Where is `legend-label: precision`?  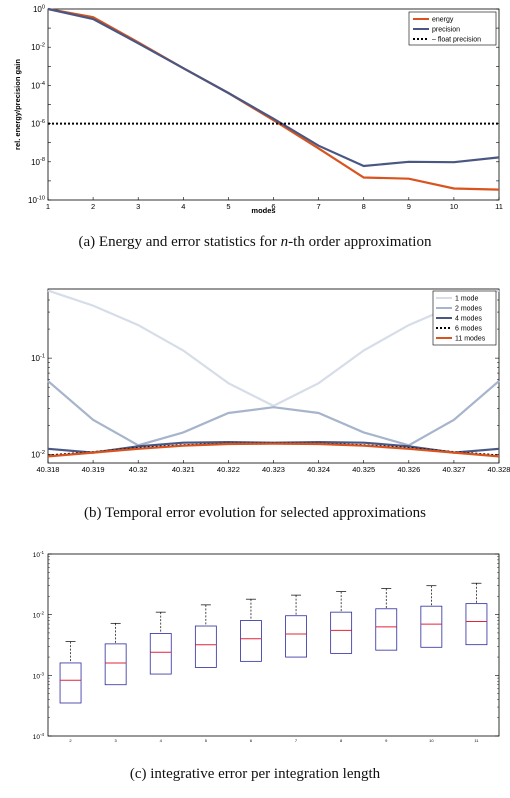
legend-label: precision is located at coordinates (446, 30).